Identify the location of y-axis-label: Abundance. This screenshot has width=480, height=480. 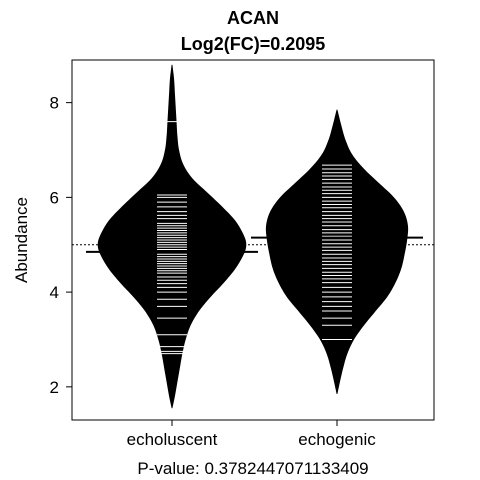
(21, 240).